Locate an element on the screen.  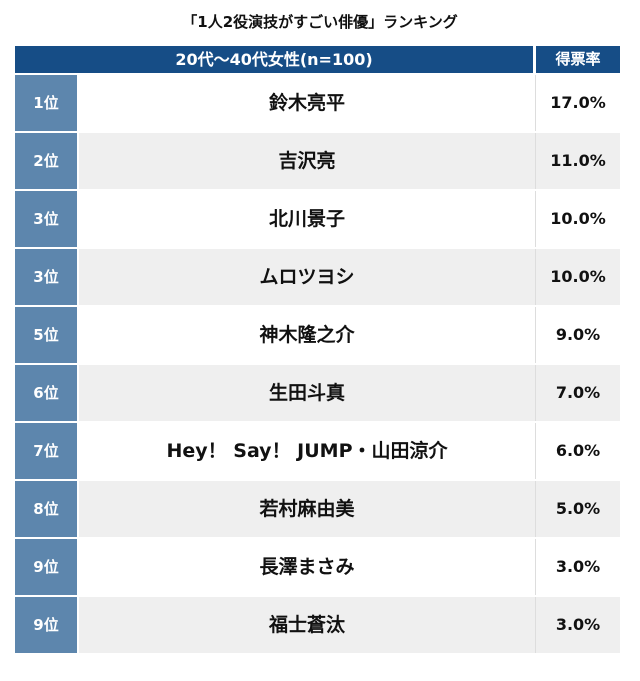
table-row: 5位 神木隆之介 9.0% is located at coordinates (317, 335).